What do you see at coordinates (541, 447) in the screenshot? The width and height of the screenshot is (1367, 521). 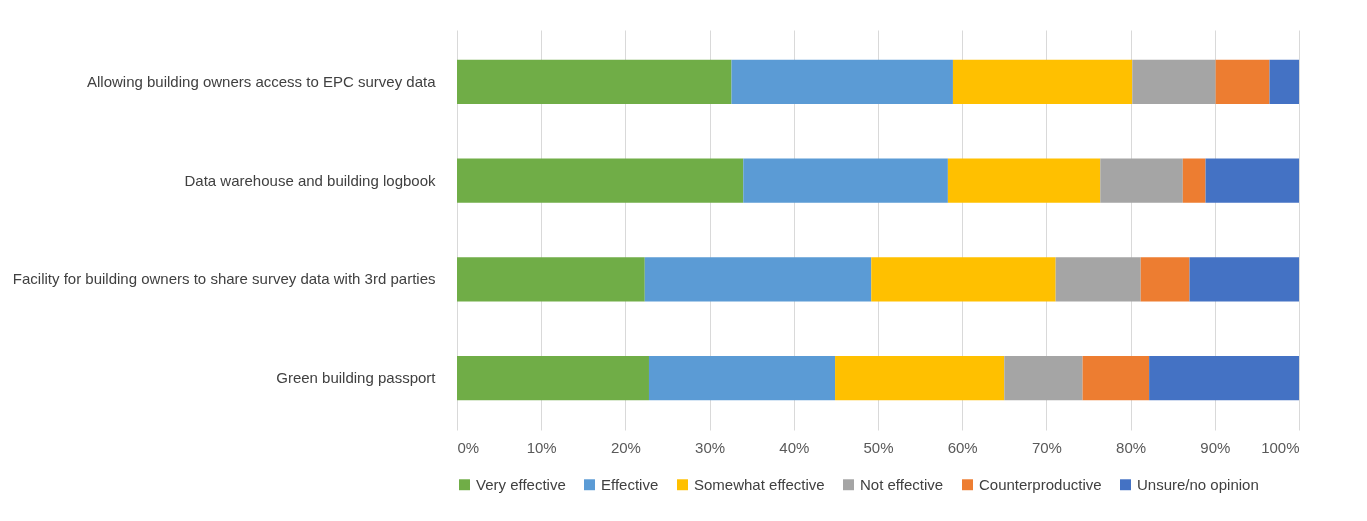 I see `x-tick-label: 10%` at bounding box center [541, 447].